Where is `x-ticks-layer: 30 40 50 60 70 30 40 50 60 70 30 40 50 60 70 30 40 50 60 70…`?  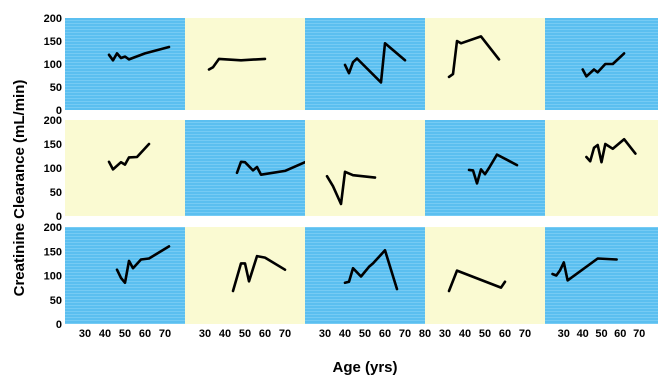 x-ticks-layer: 30 40 50 60 70 30 40 50 60 70 30 40 50 60 70 30 40 50 60 70… is located at coordinates (362, 334).